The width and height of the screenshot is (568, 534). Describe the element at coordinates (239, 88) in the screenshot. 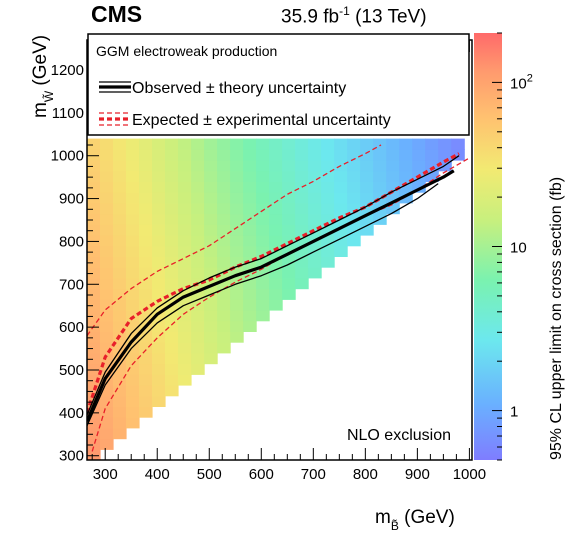

I see `legend-observed-label: Observed ± theory uncertainty` at that location.